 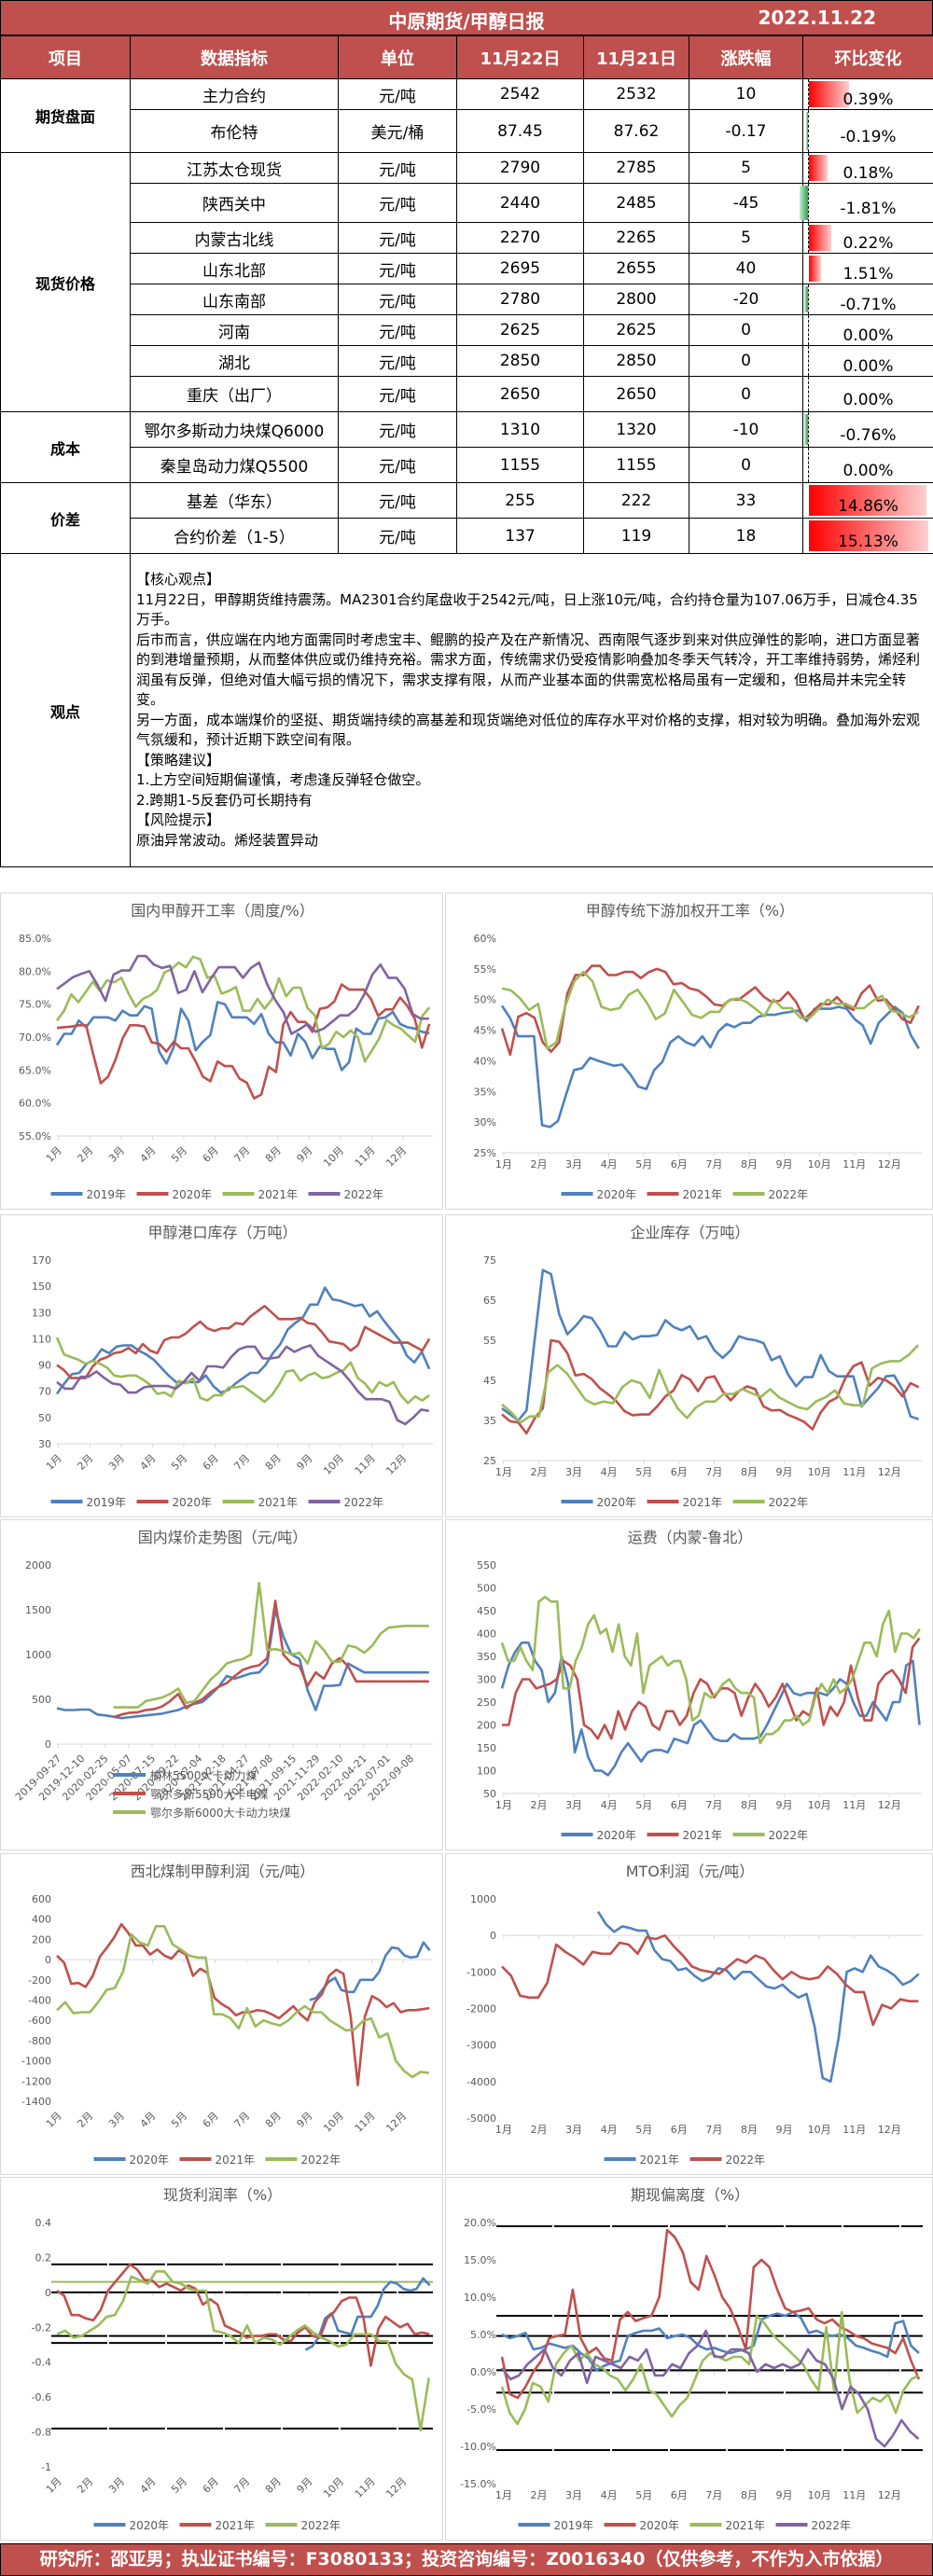 I want to click on pct-change-cell: -0.71%, so click(x=867, y=299).